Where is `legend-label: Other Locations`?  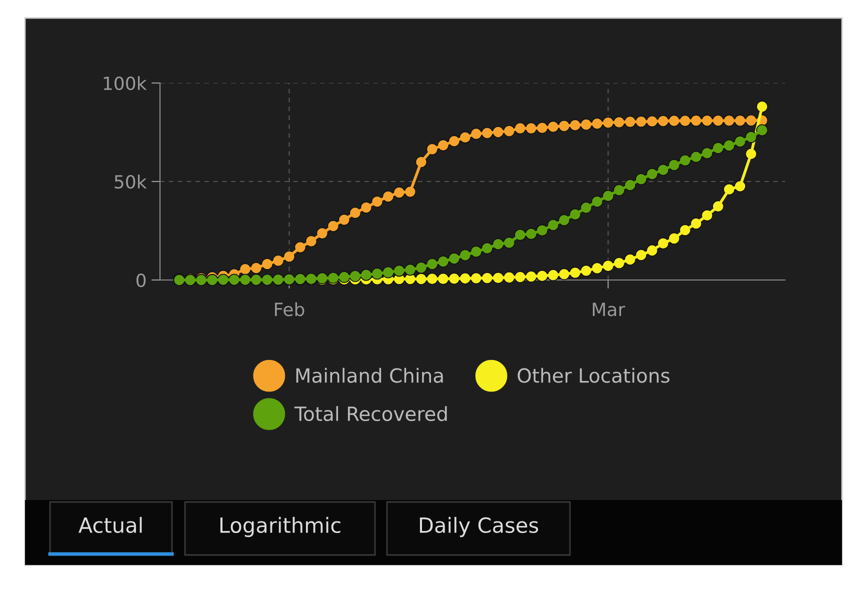
legend-label: Other Locations is located at coordinates (594, 375).